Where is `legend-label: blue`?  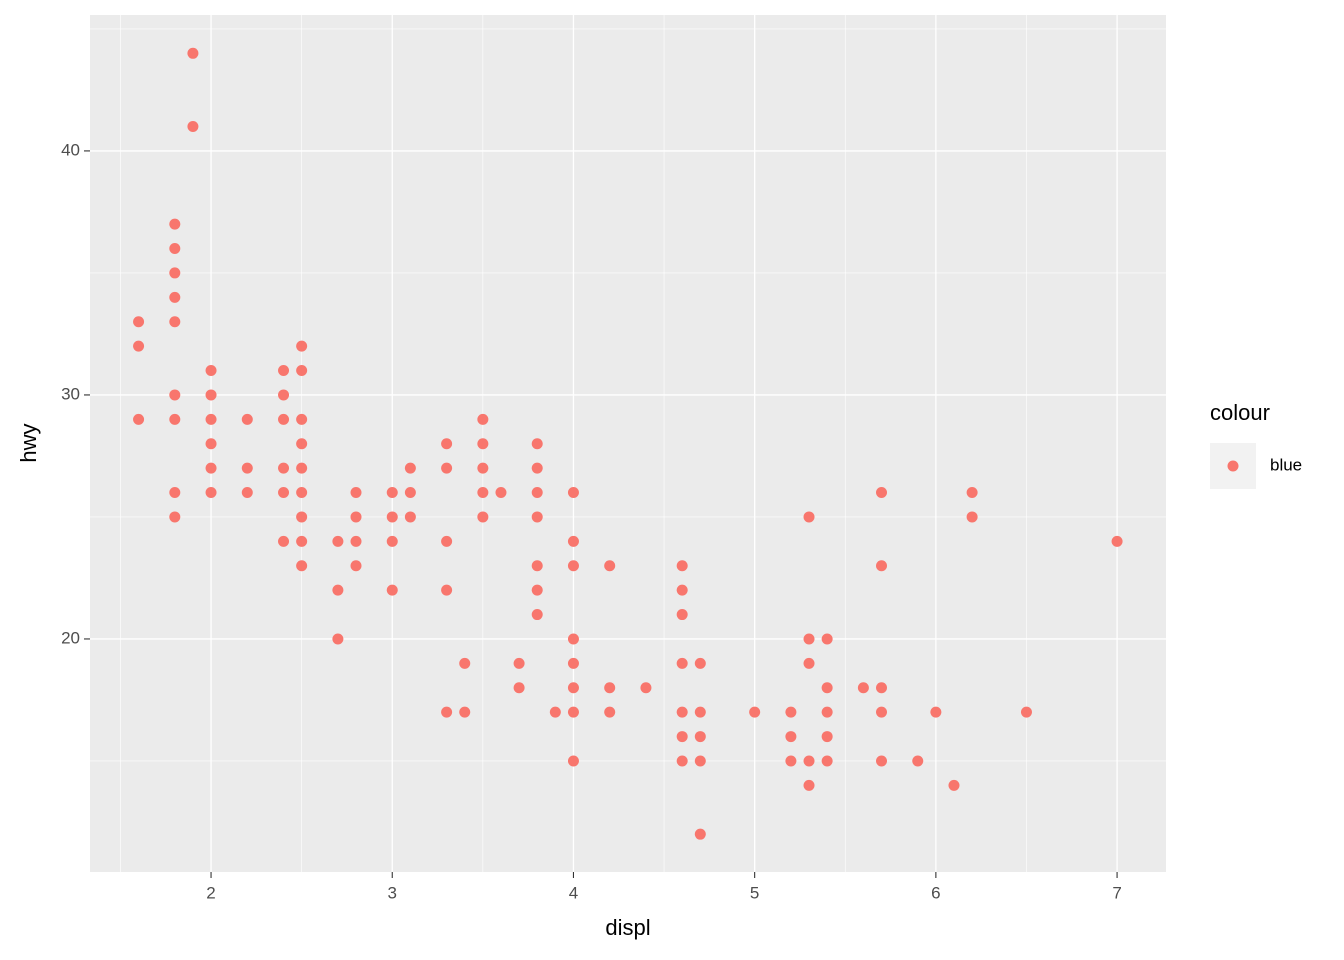
legend-label: blue is located at coordinates (1286, 464).